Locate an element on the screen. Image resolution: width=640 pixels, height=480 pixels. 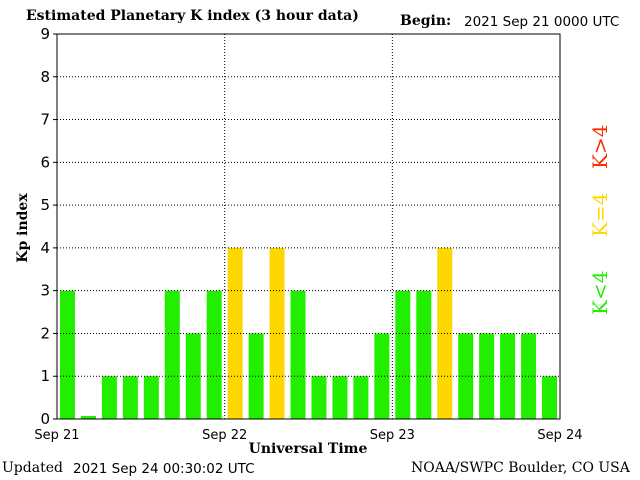
x-tick-label: Sep 23 is located at coordinates (392, 435).